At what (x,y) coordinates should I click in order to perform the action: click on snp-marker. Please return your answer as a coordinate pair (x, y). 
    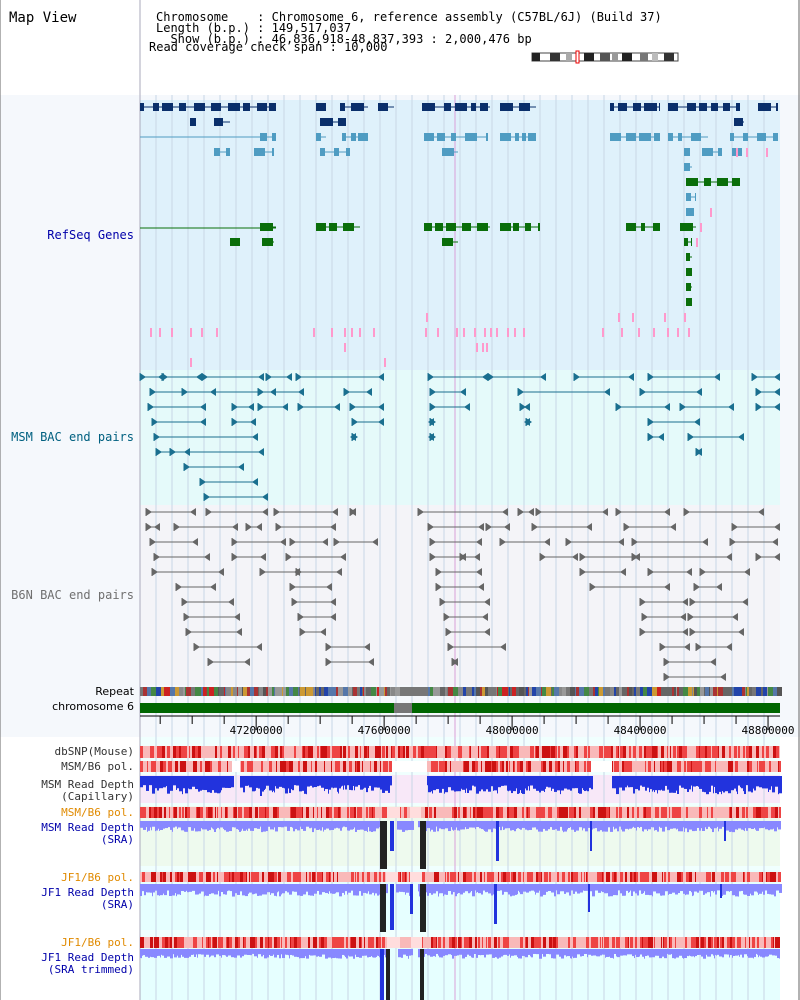
    Looking at the image, I should click on (689, 332).